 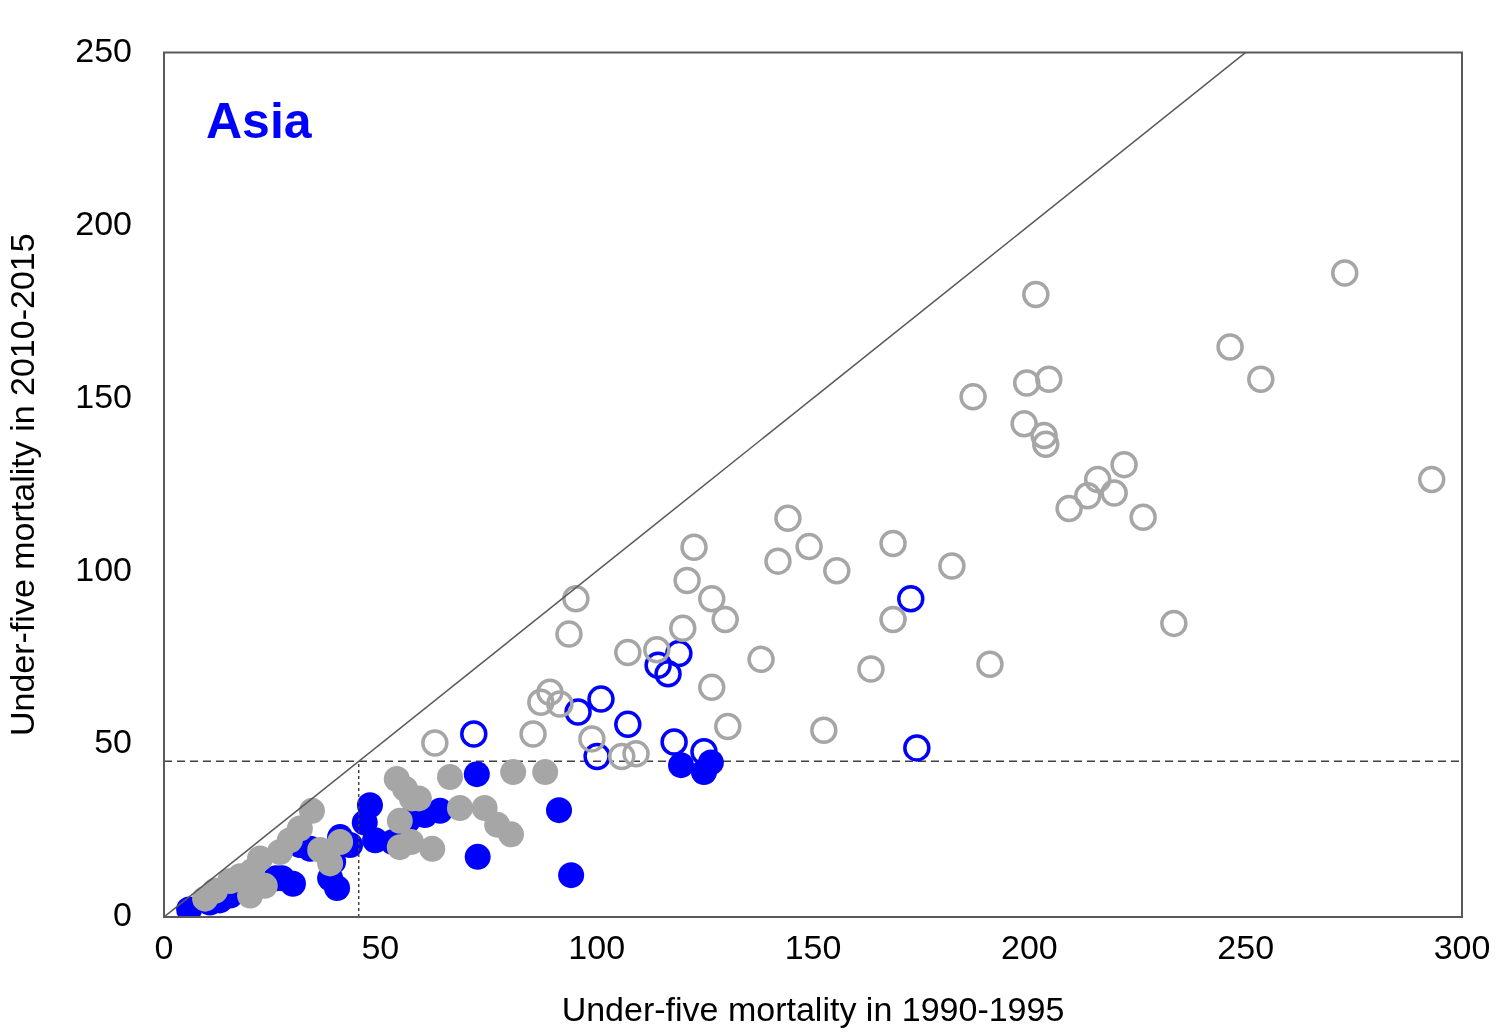 I want to click on x-tick-label: 0, so click(x=164, y=946).